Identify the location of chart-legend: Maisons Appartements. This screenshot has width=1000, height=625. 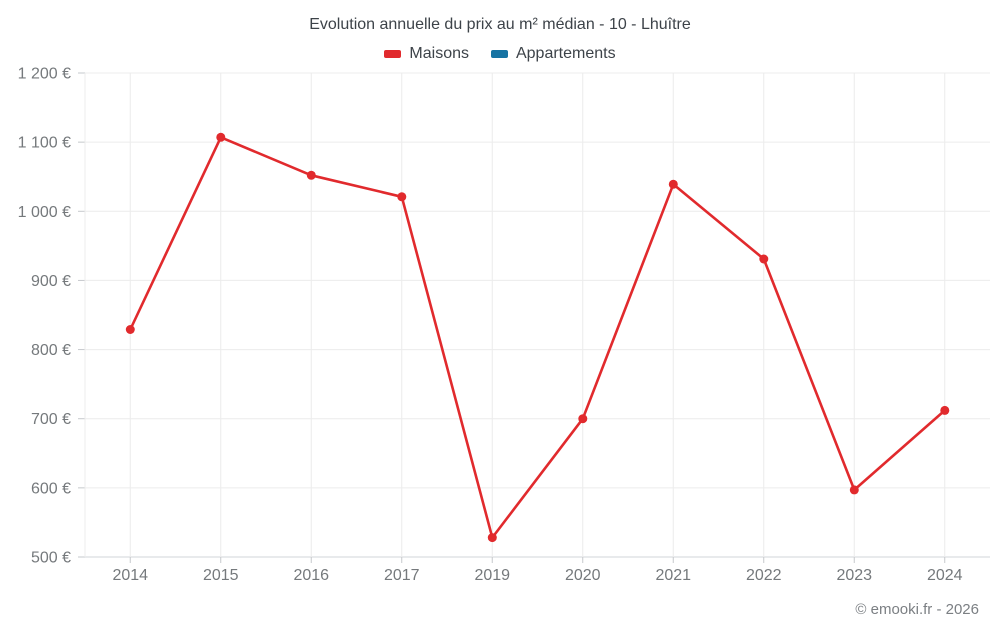
(500, 54).